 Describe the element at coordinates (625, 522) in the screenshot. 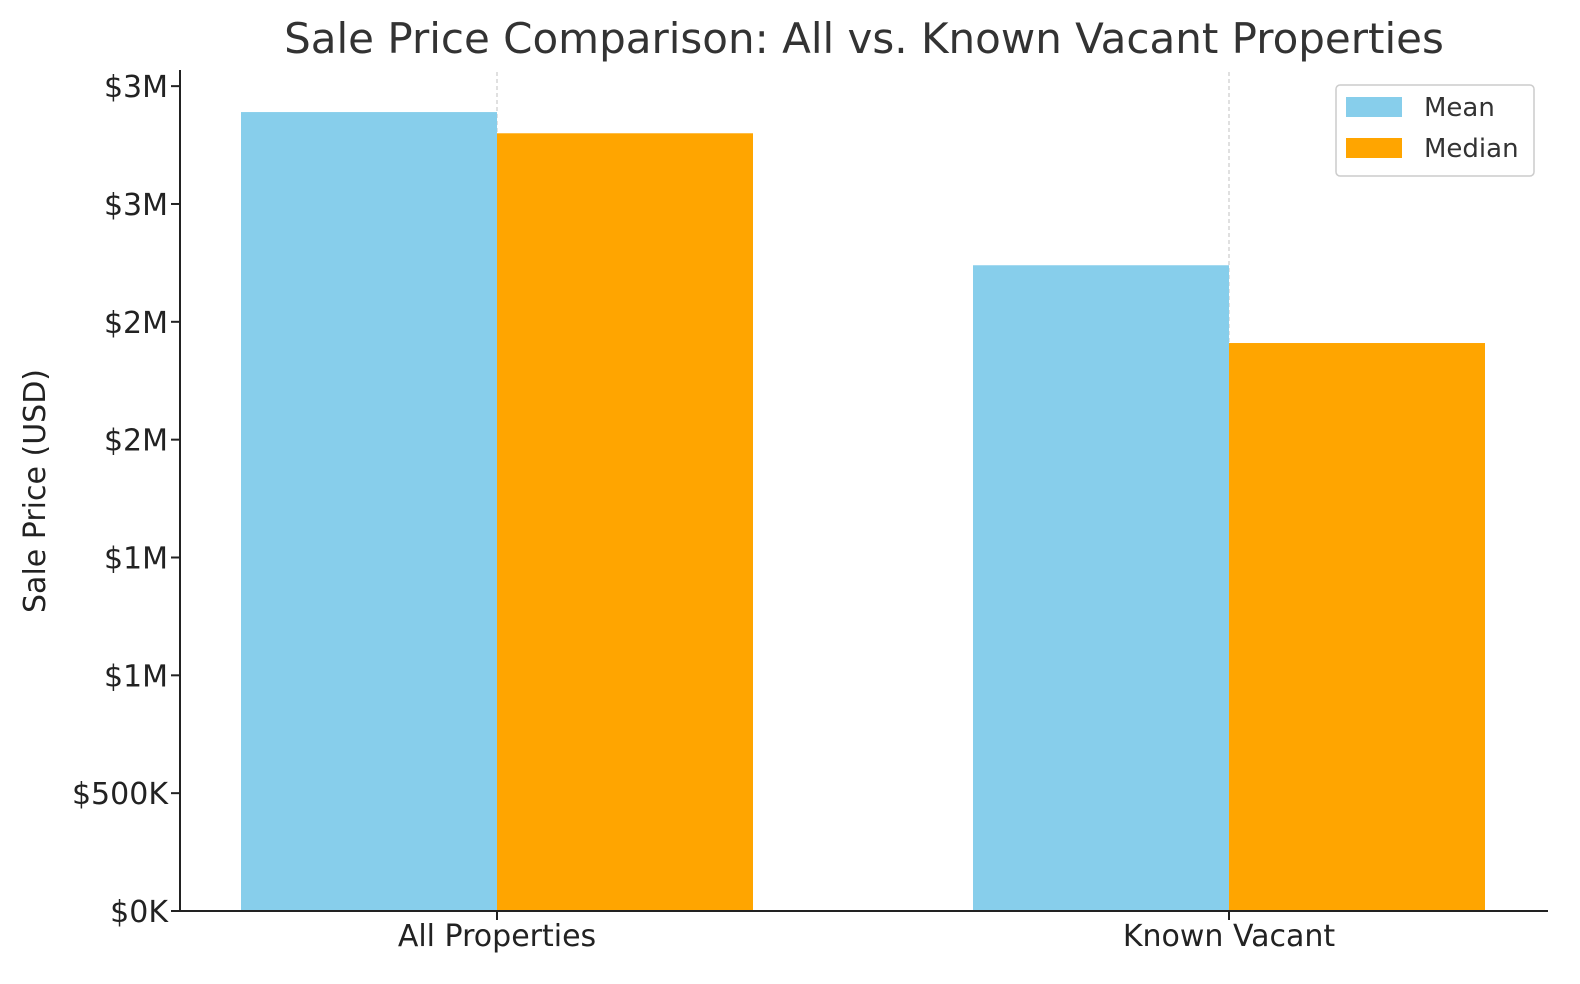

I see `bar-median-all-properties` at that location.